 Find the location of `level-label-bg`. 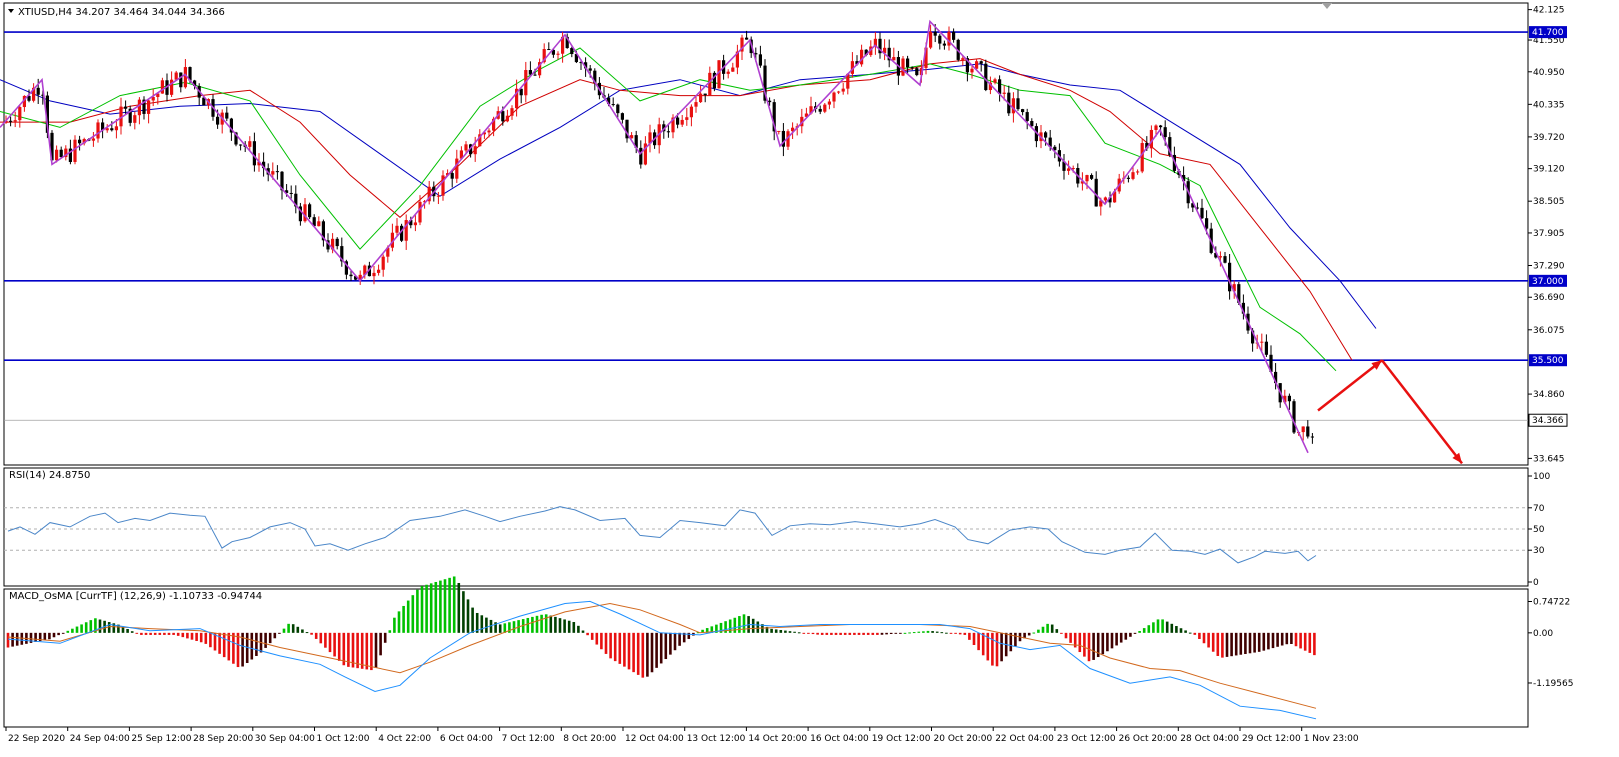

level-label-bg is located at coordinates (1548, 360).